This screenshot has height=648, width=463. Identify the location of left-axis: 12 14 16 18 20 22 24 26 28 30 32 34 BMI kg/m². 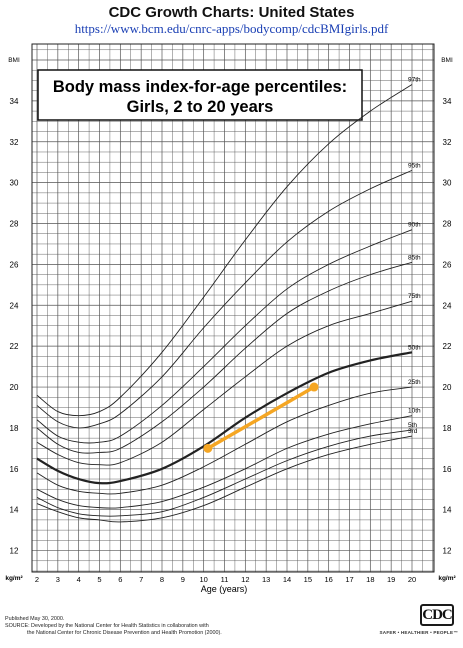
(14, 318).